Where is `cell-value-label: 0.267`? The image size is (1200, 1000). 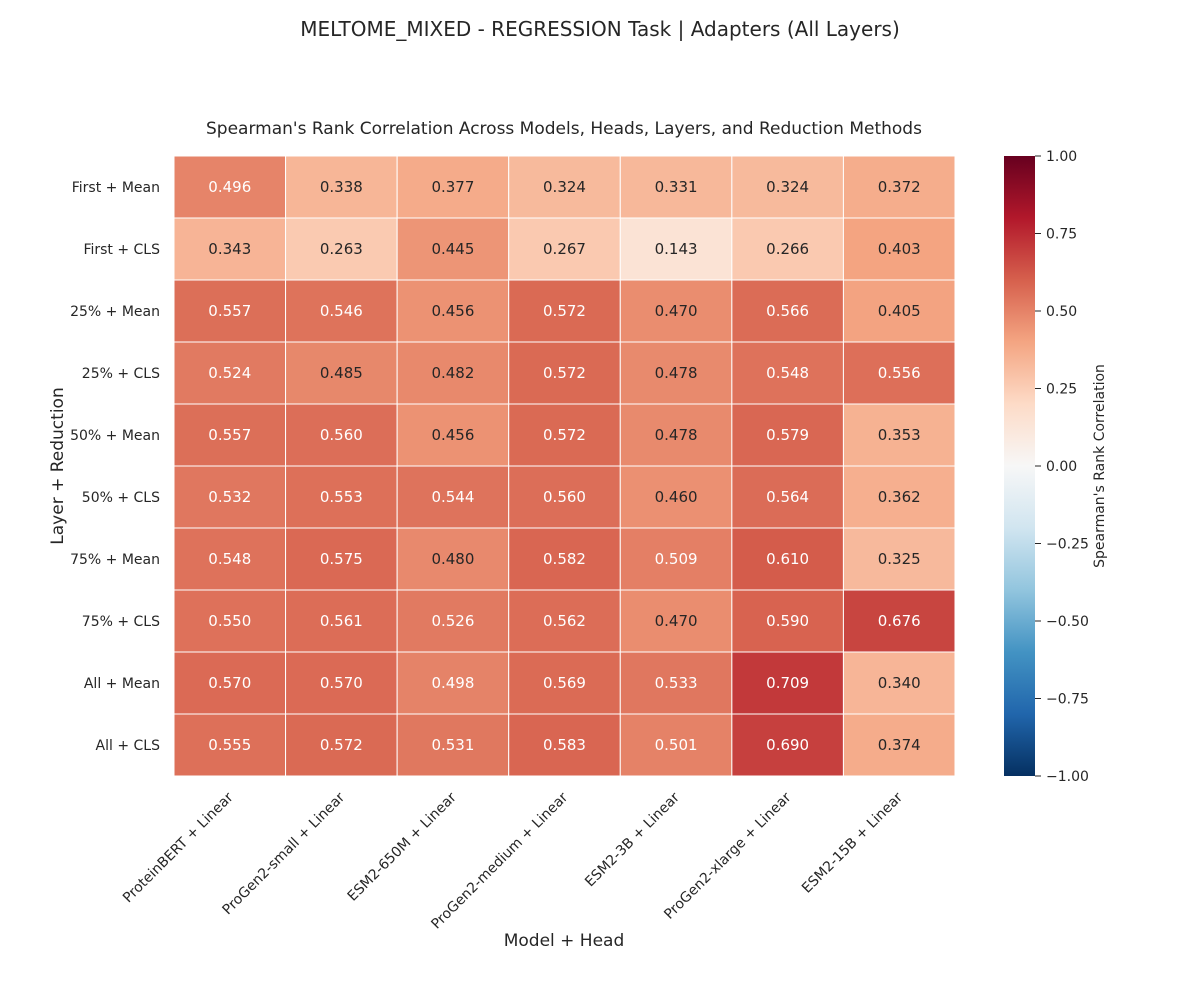
cell-value-label: 0.267 is located at coordinates (564, 249).